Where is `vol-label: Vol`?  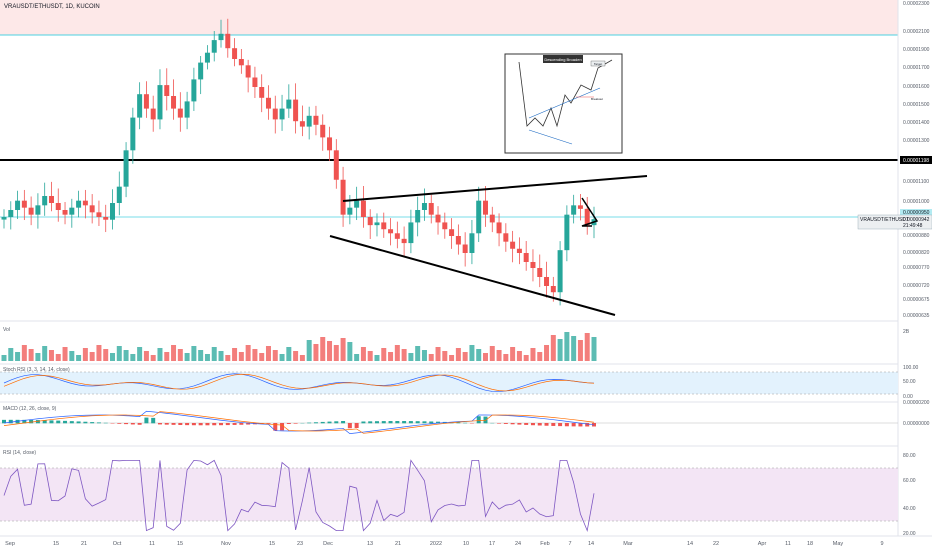 vol-label: Vol is located at coordinates (6, 330).